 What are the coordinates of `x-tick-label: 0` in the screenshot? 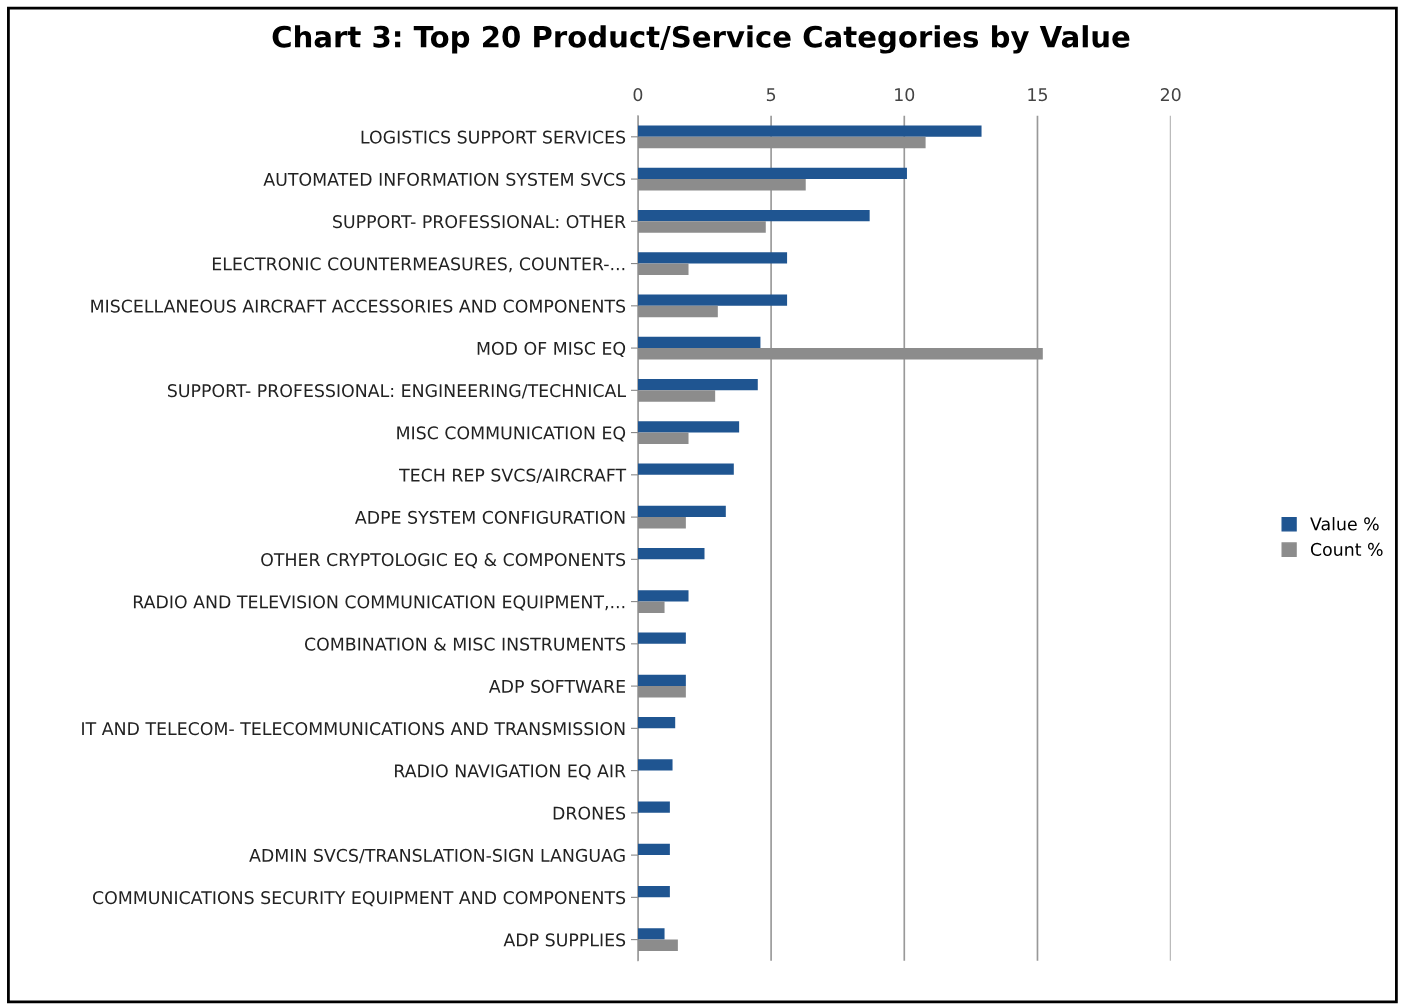 It's located at (638, 95).